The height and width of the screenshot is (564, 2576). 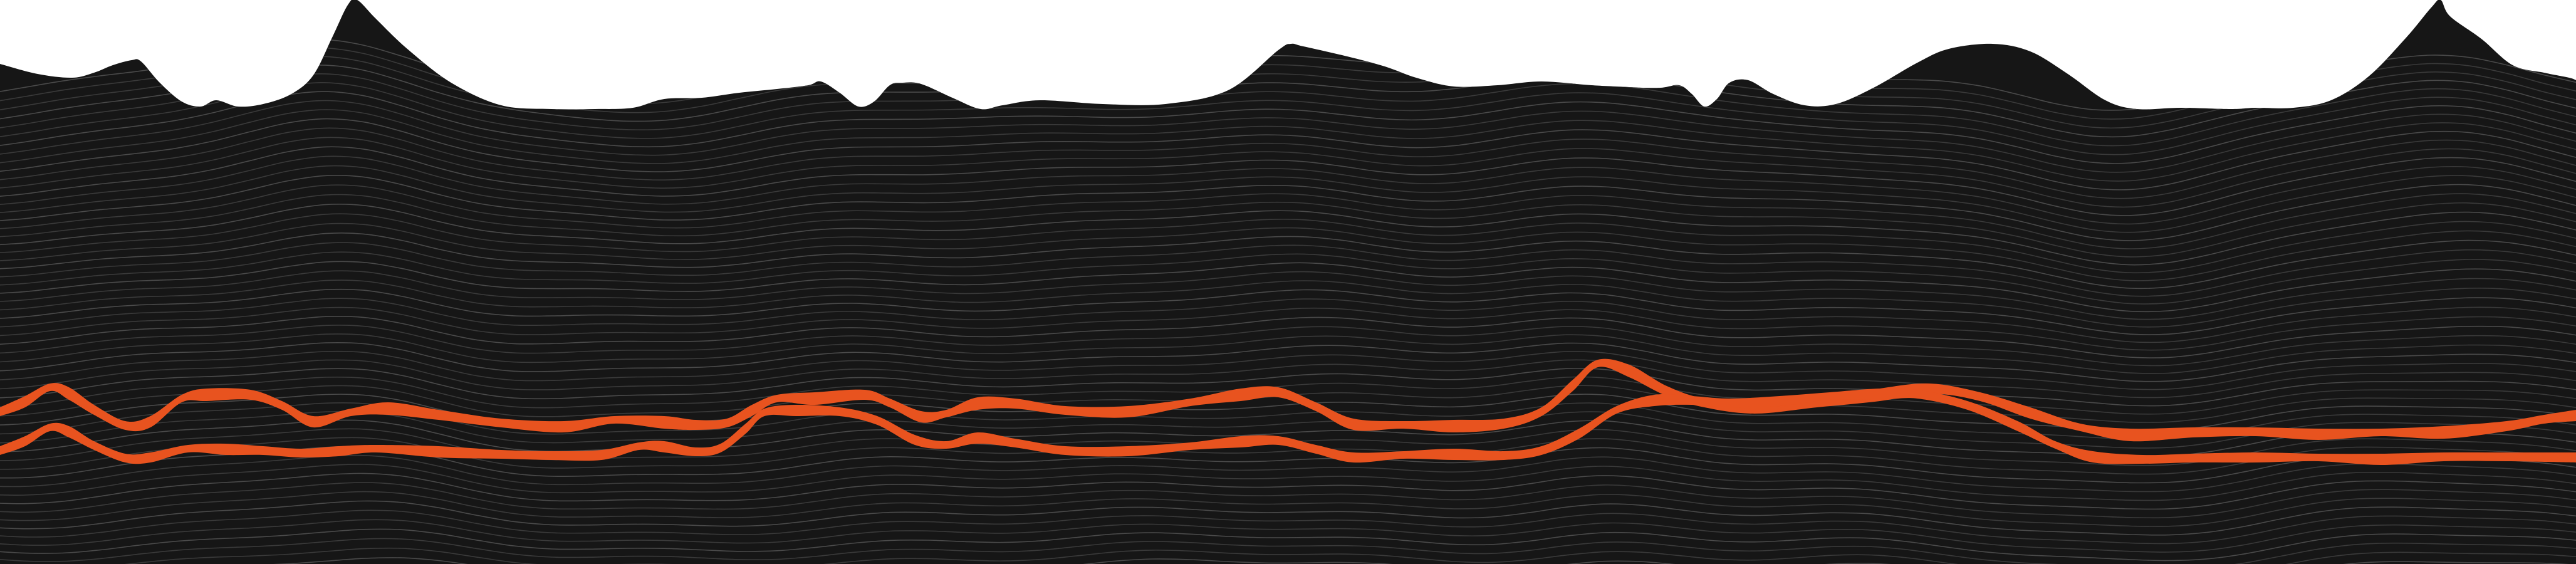 I want to click on accent-wave-band-lower, so click(x=1288, y=426).